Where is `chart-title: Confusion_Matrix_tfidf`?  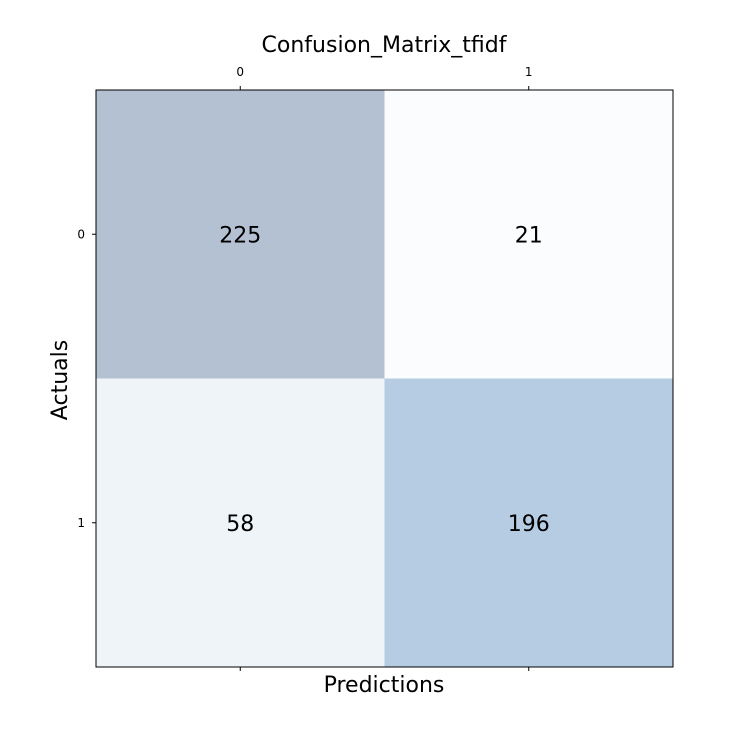
chart-title: Confusion_Matrix_tfidf is located at coordinates (385, 45).